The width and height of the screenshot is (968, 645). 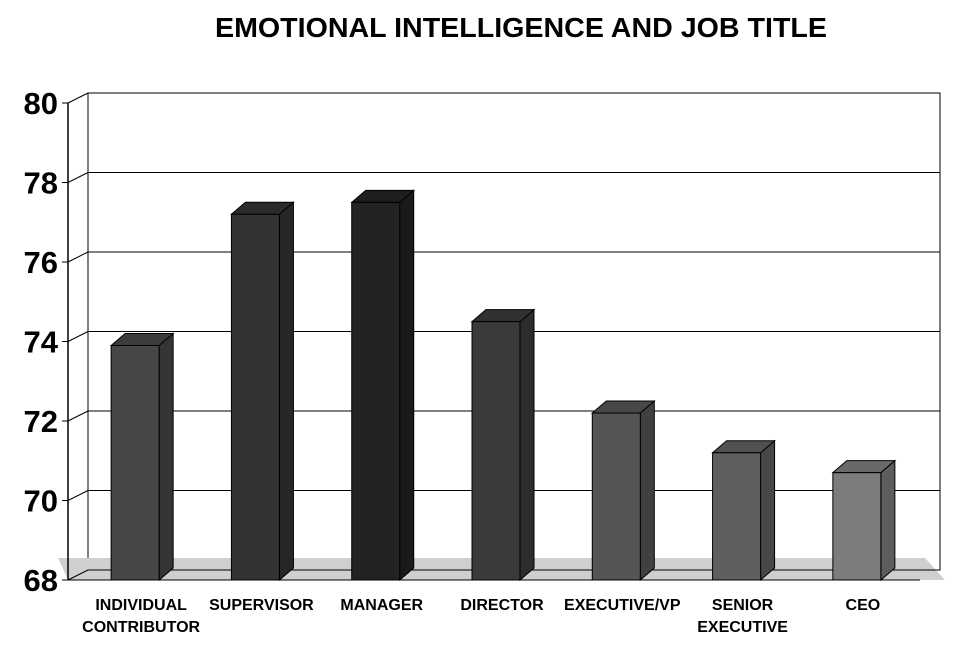 I want to click on y-tick-label: 68, so click(x=41, y=580).